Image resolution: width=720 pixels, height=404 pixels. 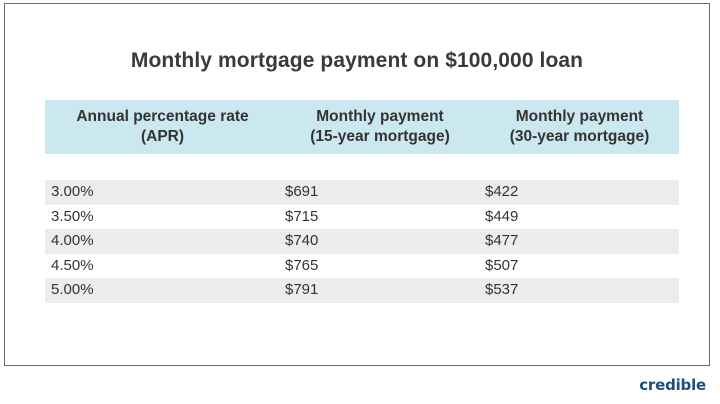 I want to click on header-apr: Annual percentage rate (APR), so click(x=162, y=127).